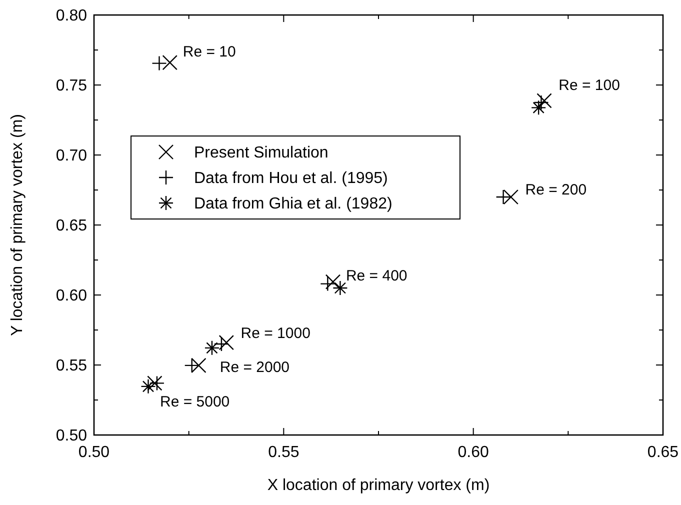 The image size is (681, 505). I want to click on annotation: Re = 400, so click(377, 276).